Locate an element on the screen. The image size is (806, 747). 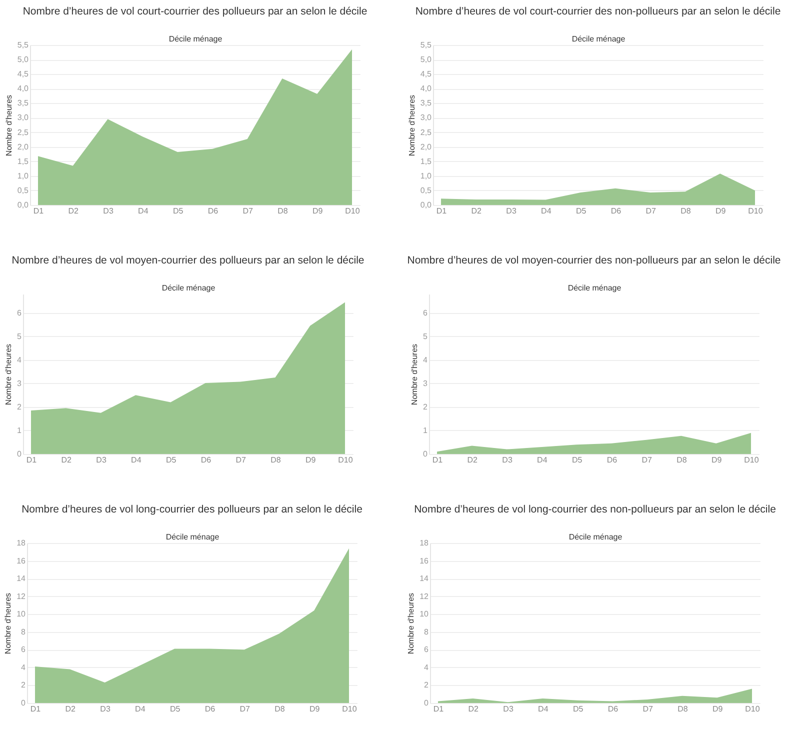
y-tick-label: 18 is located at coordinates (21, 543).